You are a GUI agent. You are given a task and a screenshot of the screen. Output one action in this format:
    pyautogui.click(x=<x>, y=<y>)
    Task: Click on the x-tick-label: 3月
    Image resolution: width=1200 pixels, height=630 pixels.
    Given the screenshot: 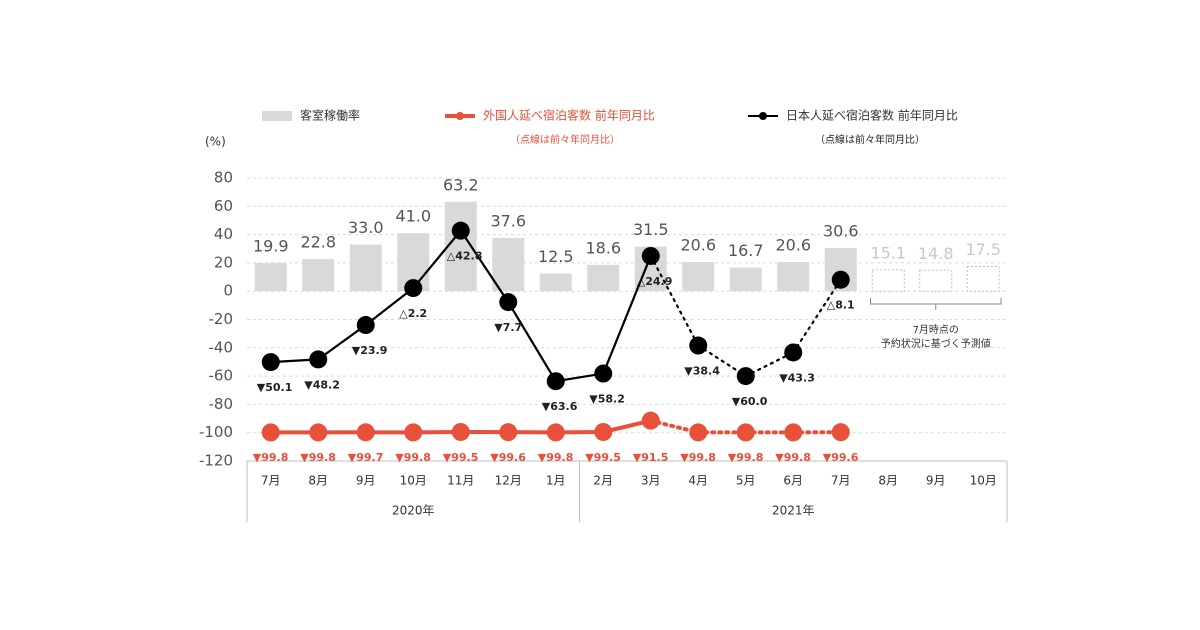 What is the action you would take?
    pyautogui.click(x=651, y=481)
    